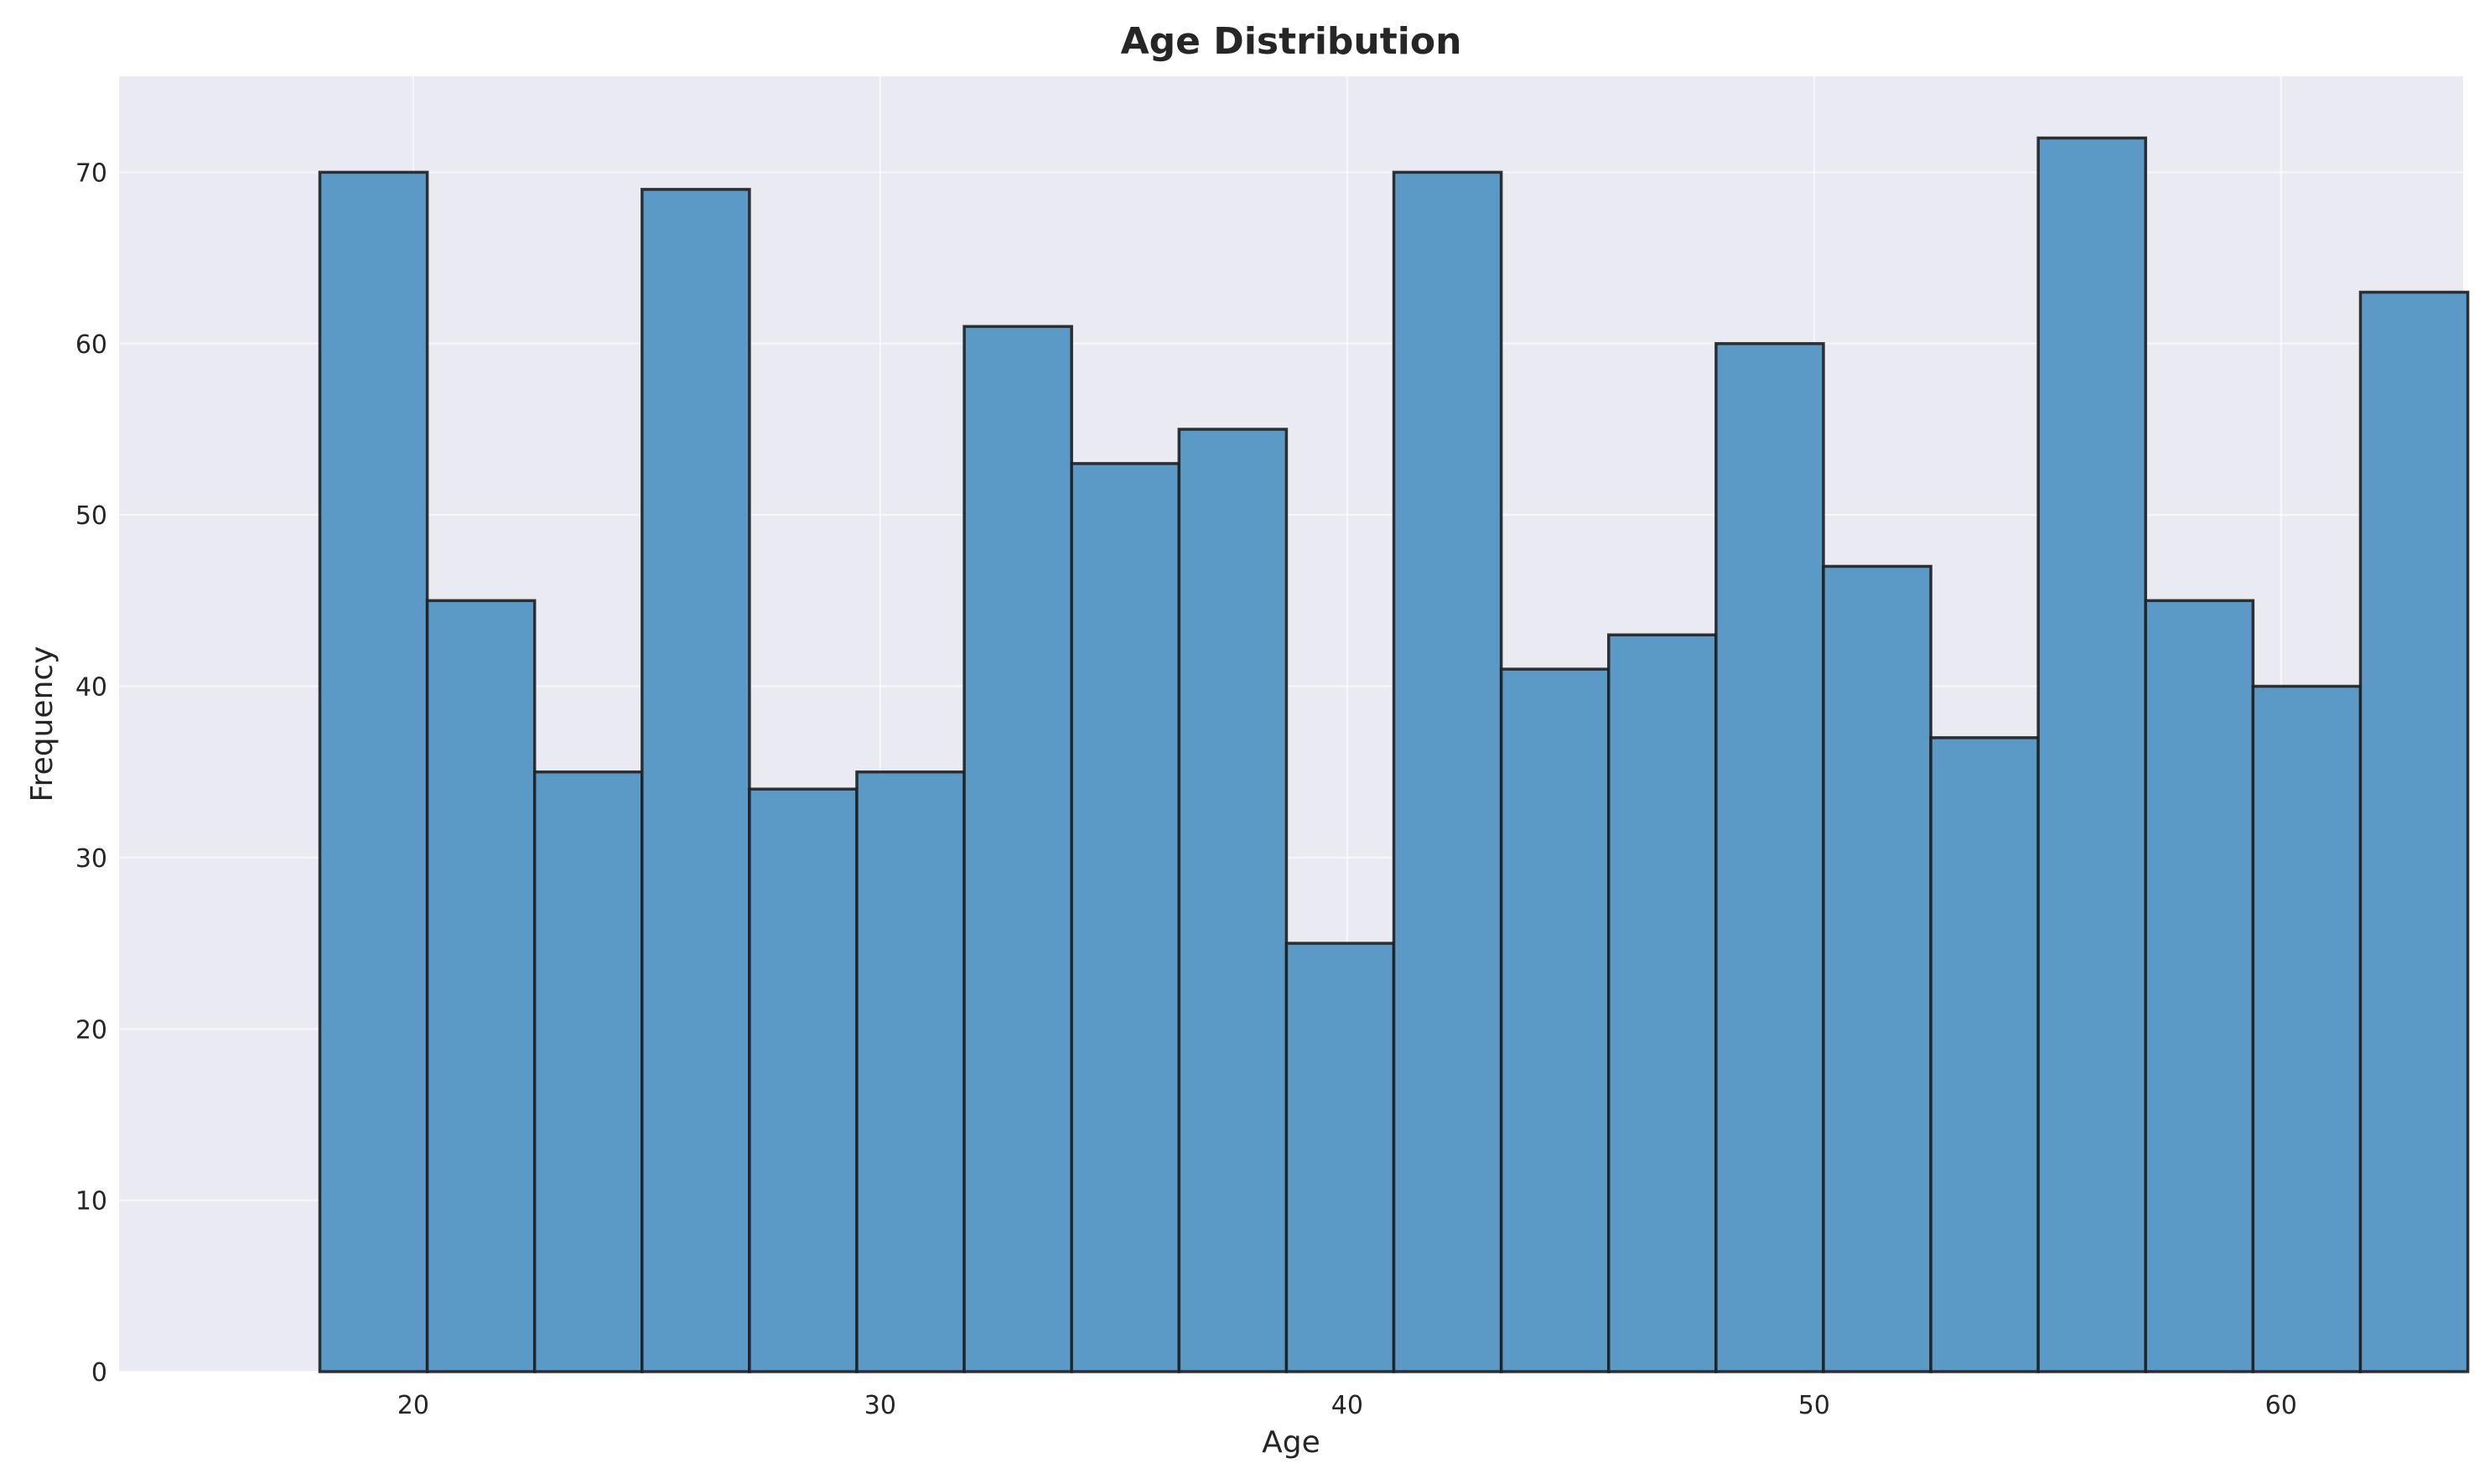 The image size is (2490, 1484). Describe the element at coordinates (91, 1202) in the screenshot. I see `y-tick-label: 10` at that location.